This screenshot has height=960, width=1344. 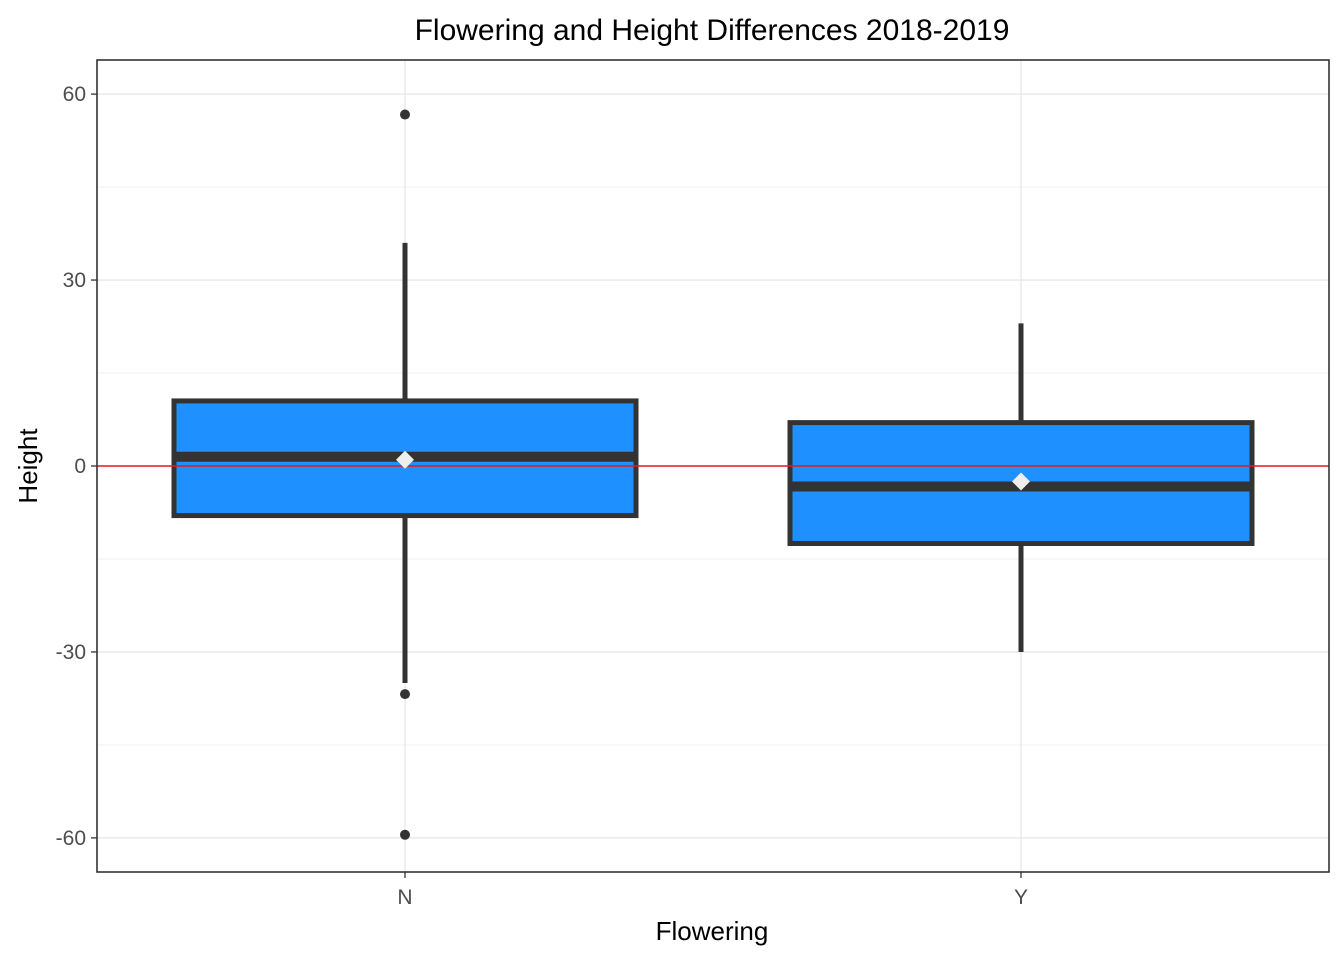 What do you see at coordinates (28, 466) in the screenshot?
I see `y-axis-title: Height` at bounding box center [28, 466].